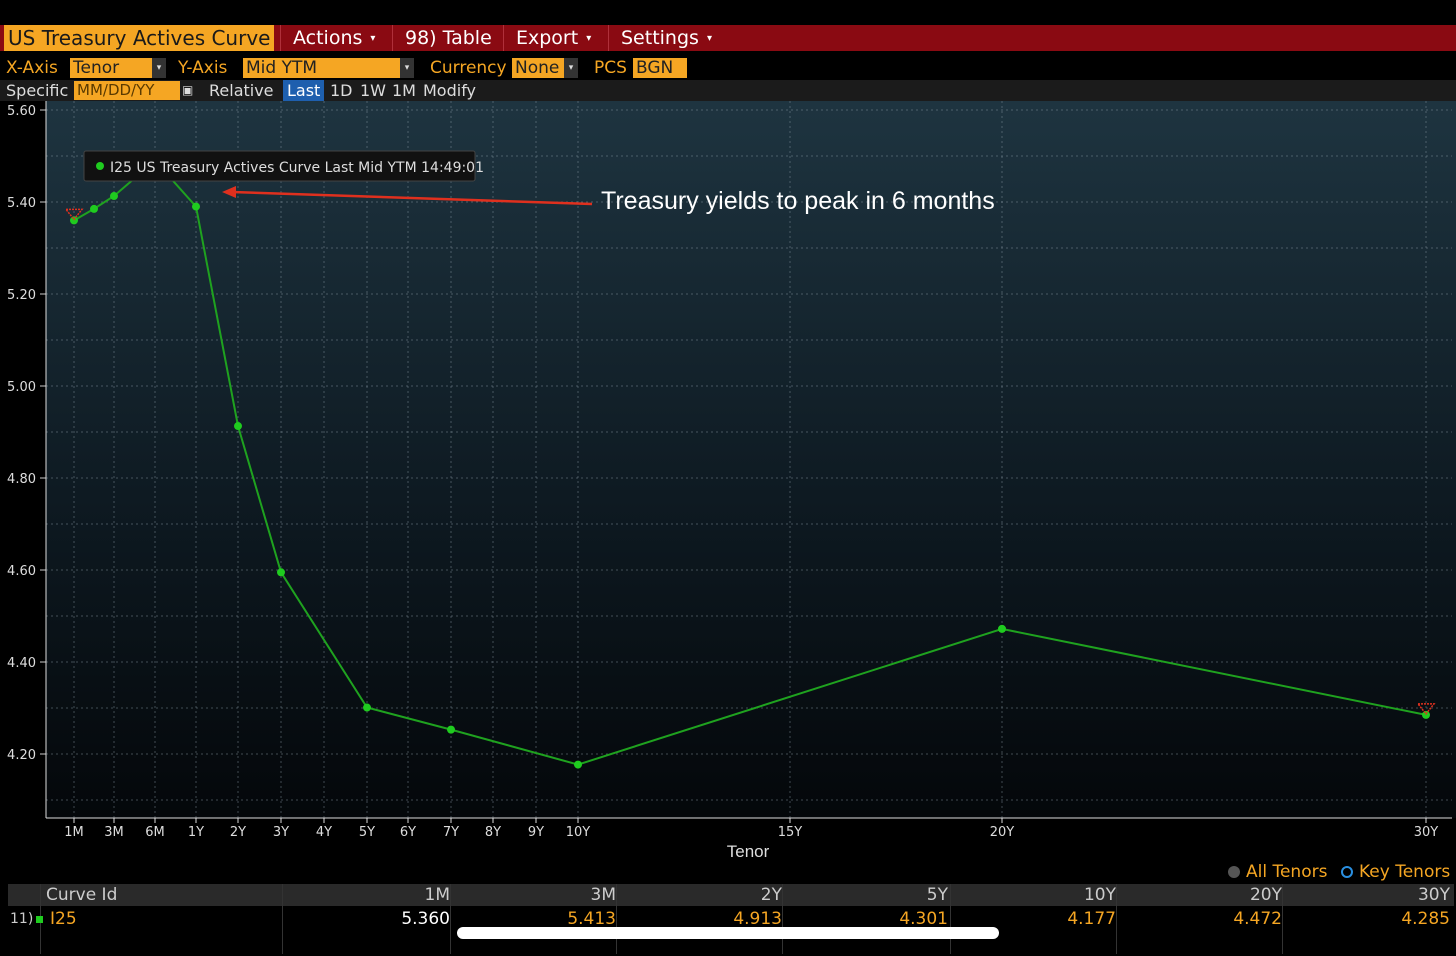 Image resolution: width=1456 pixels, height=956 pixels. I want to click on y-tick-label: 5.60, so click(21, 111).